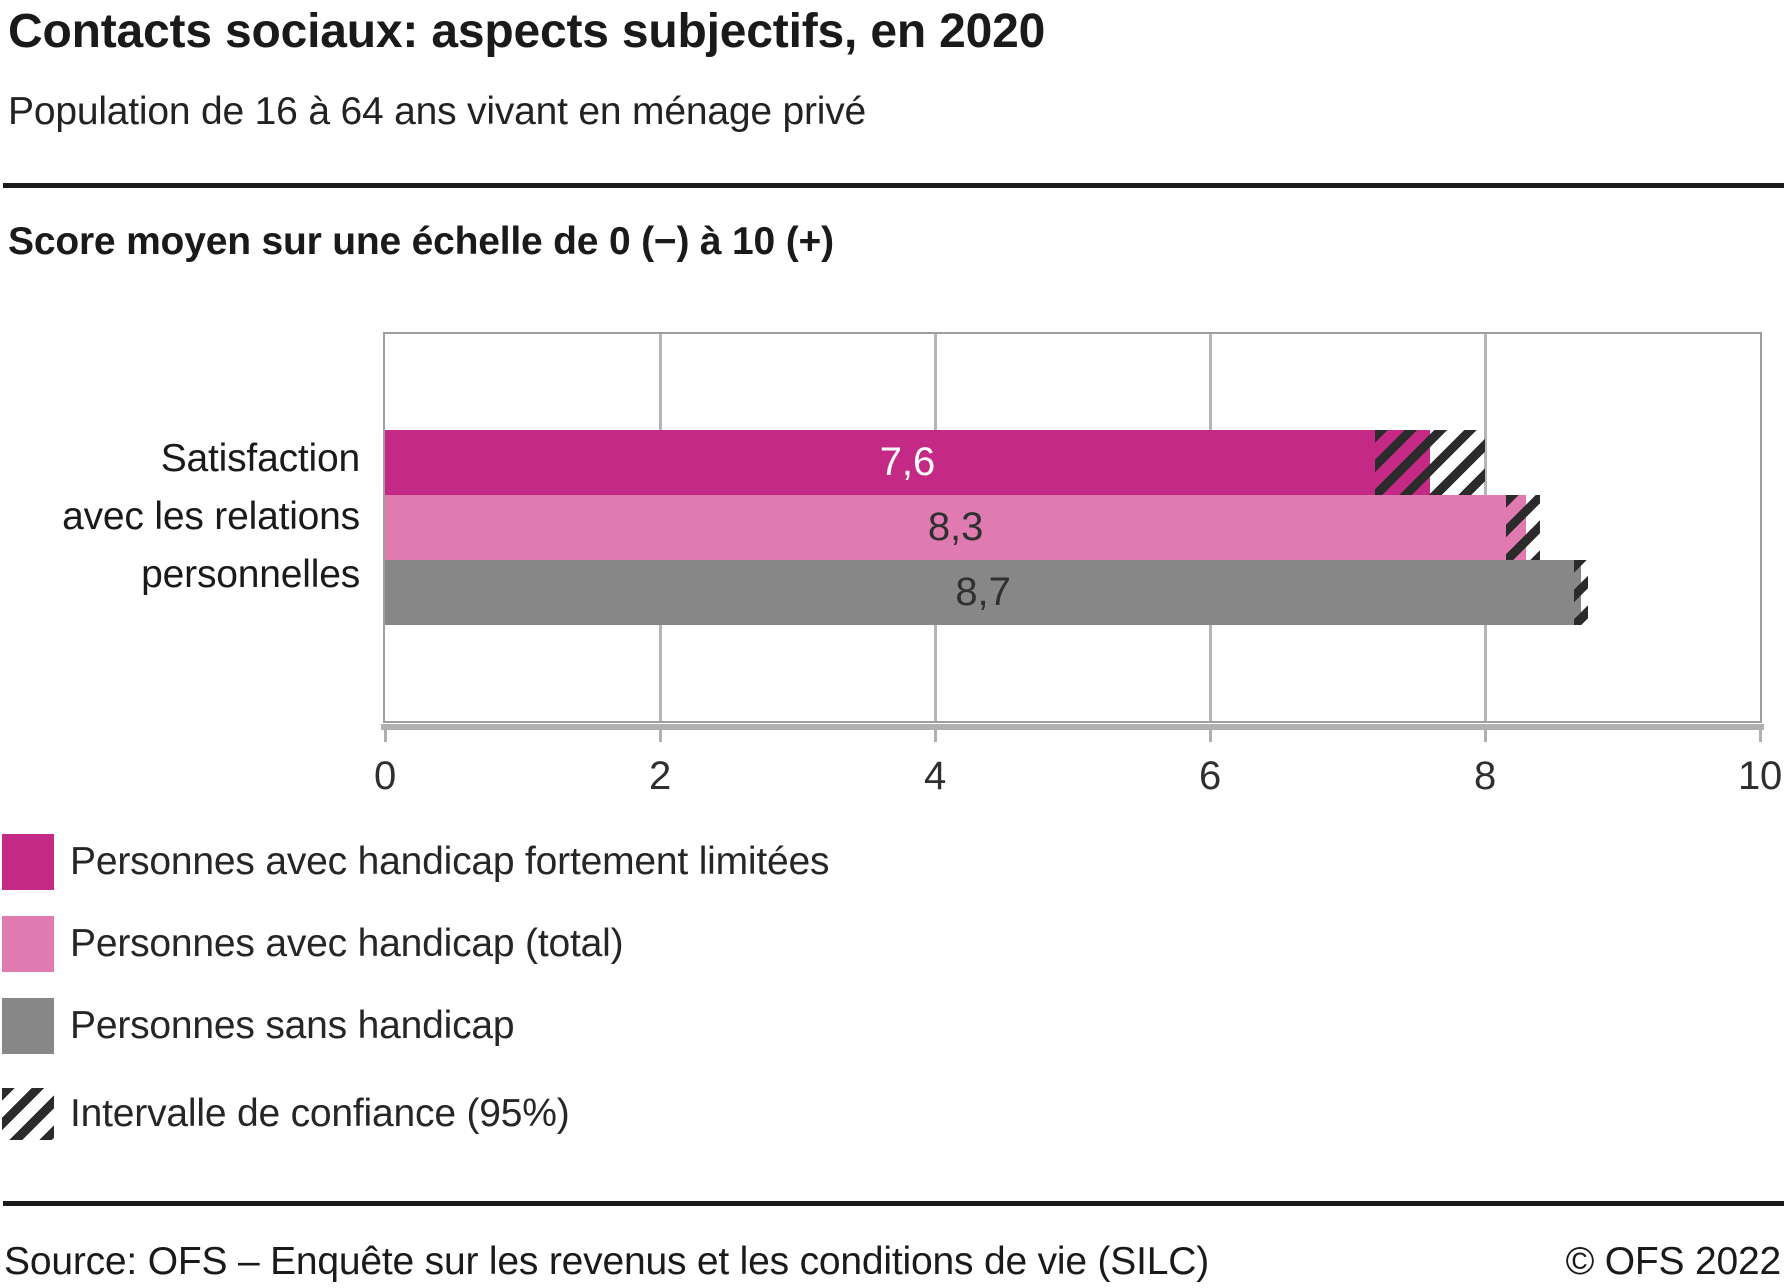  I want to click on category-label-line: avec les relations, so click(211, 516).